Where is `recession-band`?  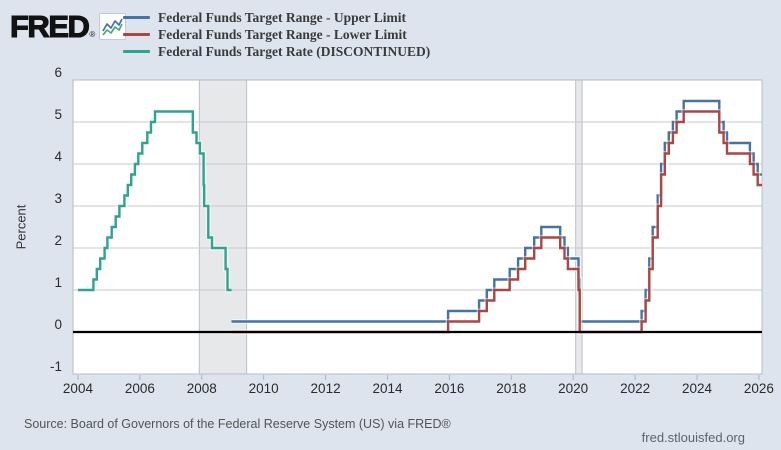
recession-band is located at coordinates (579, 227).